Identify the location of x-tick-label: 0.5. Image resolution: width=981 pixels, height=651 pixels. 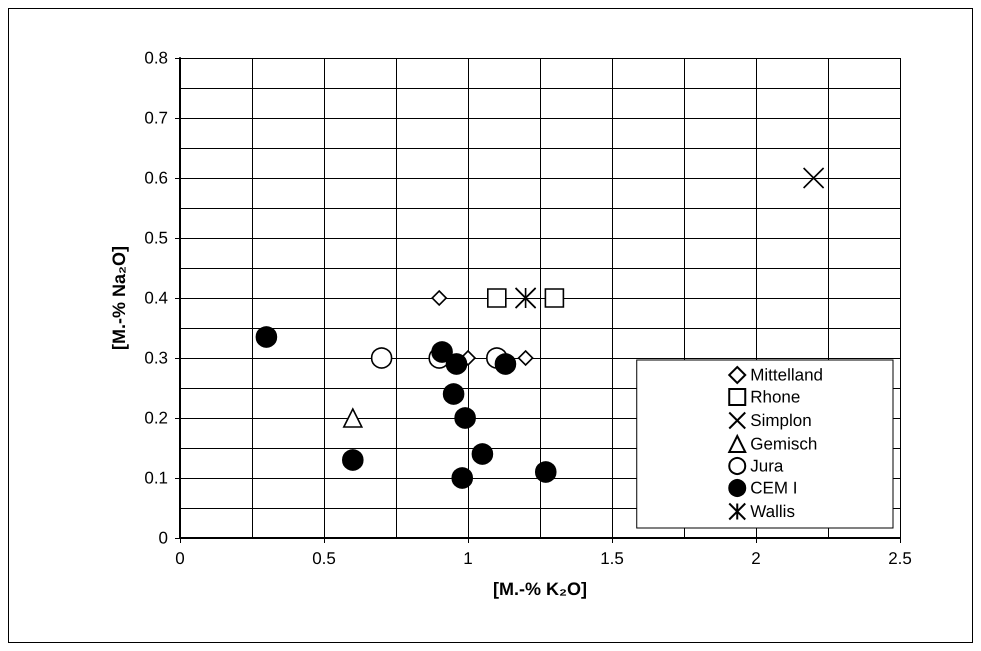
(324, 558).